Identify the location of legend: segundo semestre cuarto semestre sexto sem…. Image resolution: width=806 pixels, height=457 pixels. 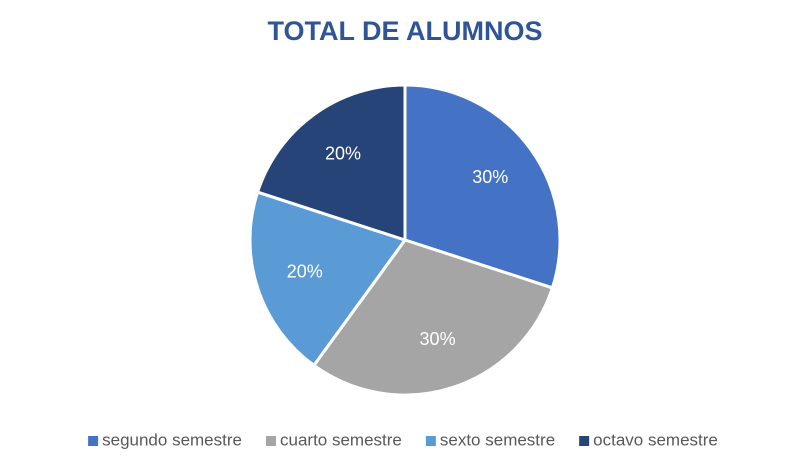
(403, 439).